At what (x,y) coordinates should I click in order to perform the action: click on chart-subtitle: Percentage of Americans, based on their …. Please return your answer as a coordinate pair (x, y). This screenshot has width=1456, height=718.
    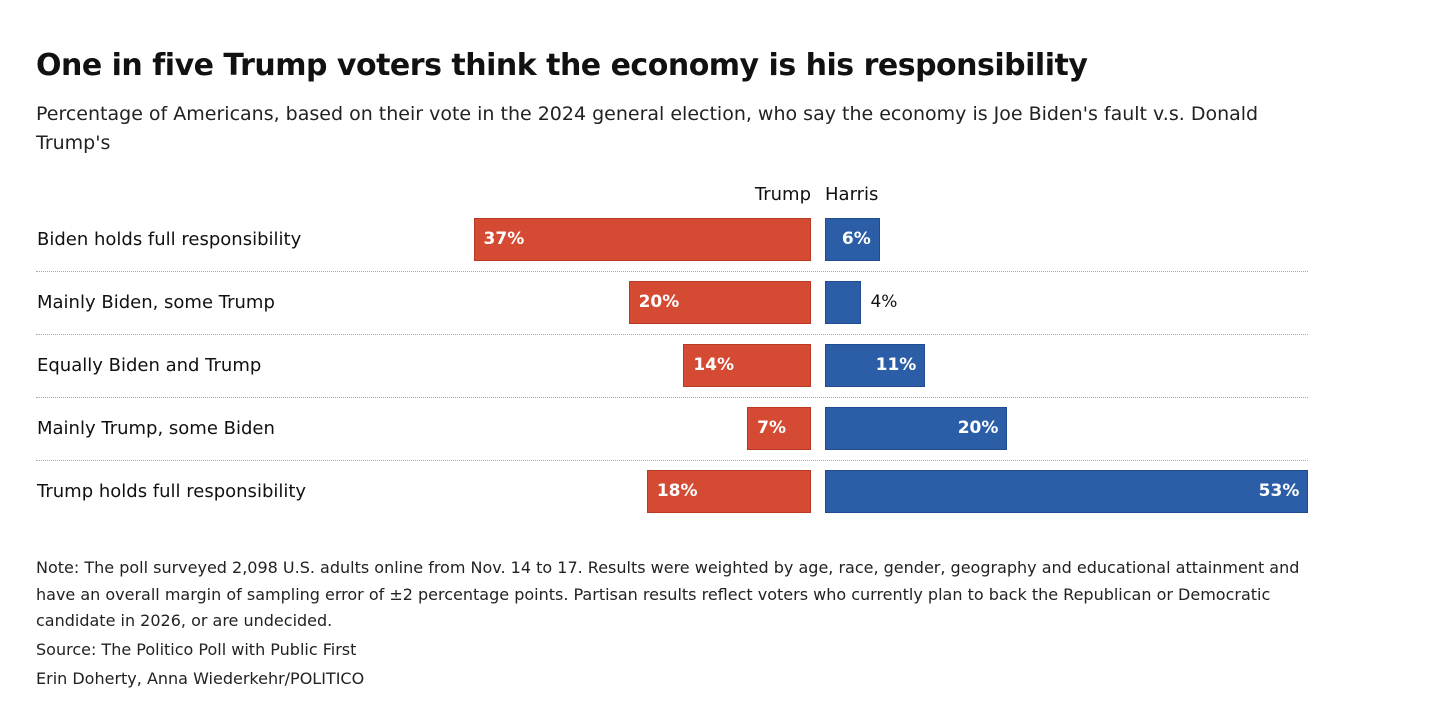
    Looking at the image, I should click on (647, 128).